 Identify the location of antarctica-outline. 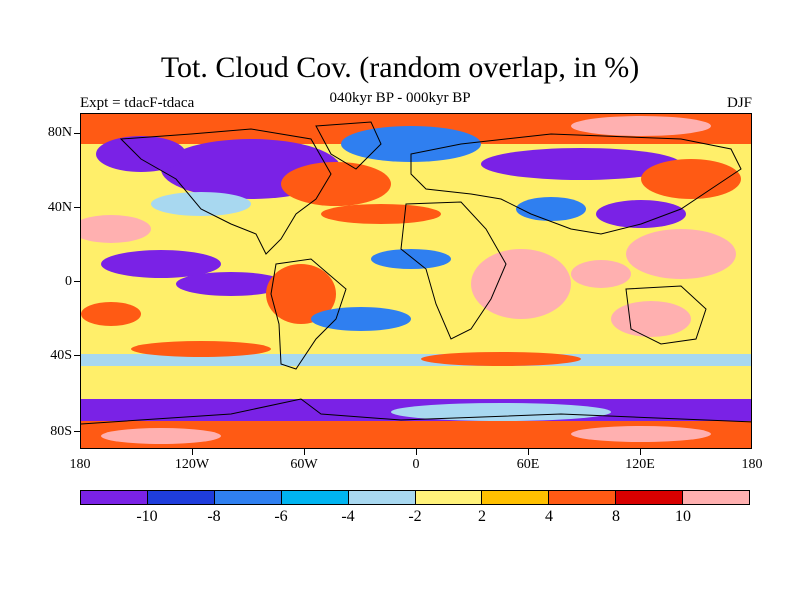
(416, 411).